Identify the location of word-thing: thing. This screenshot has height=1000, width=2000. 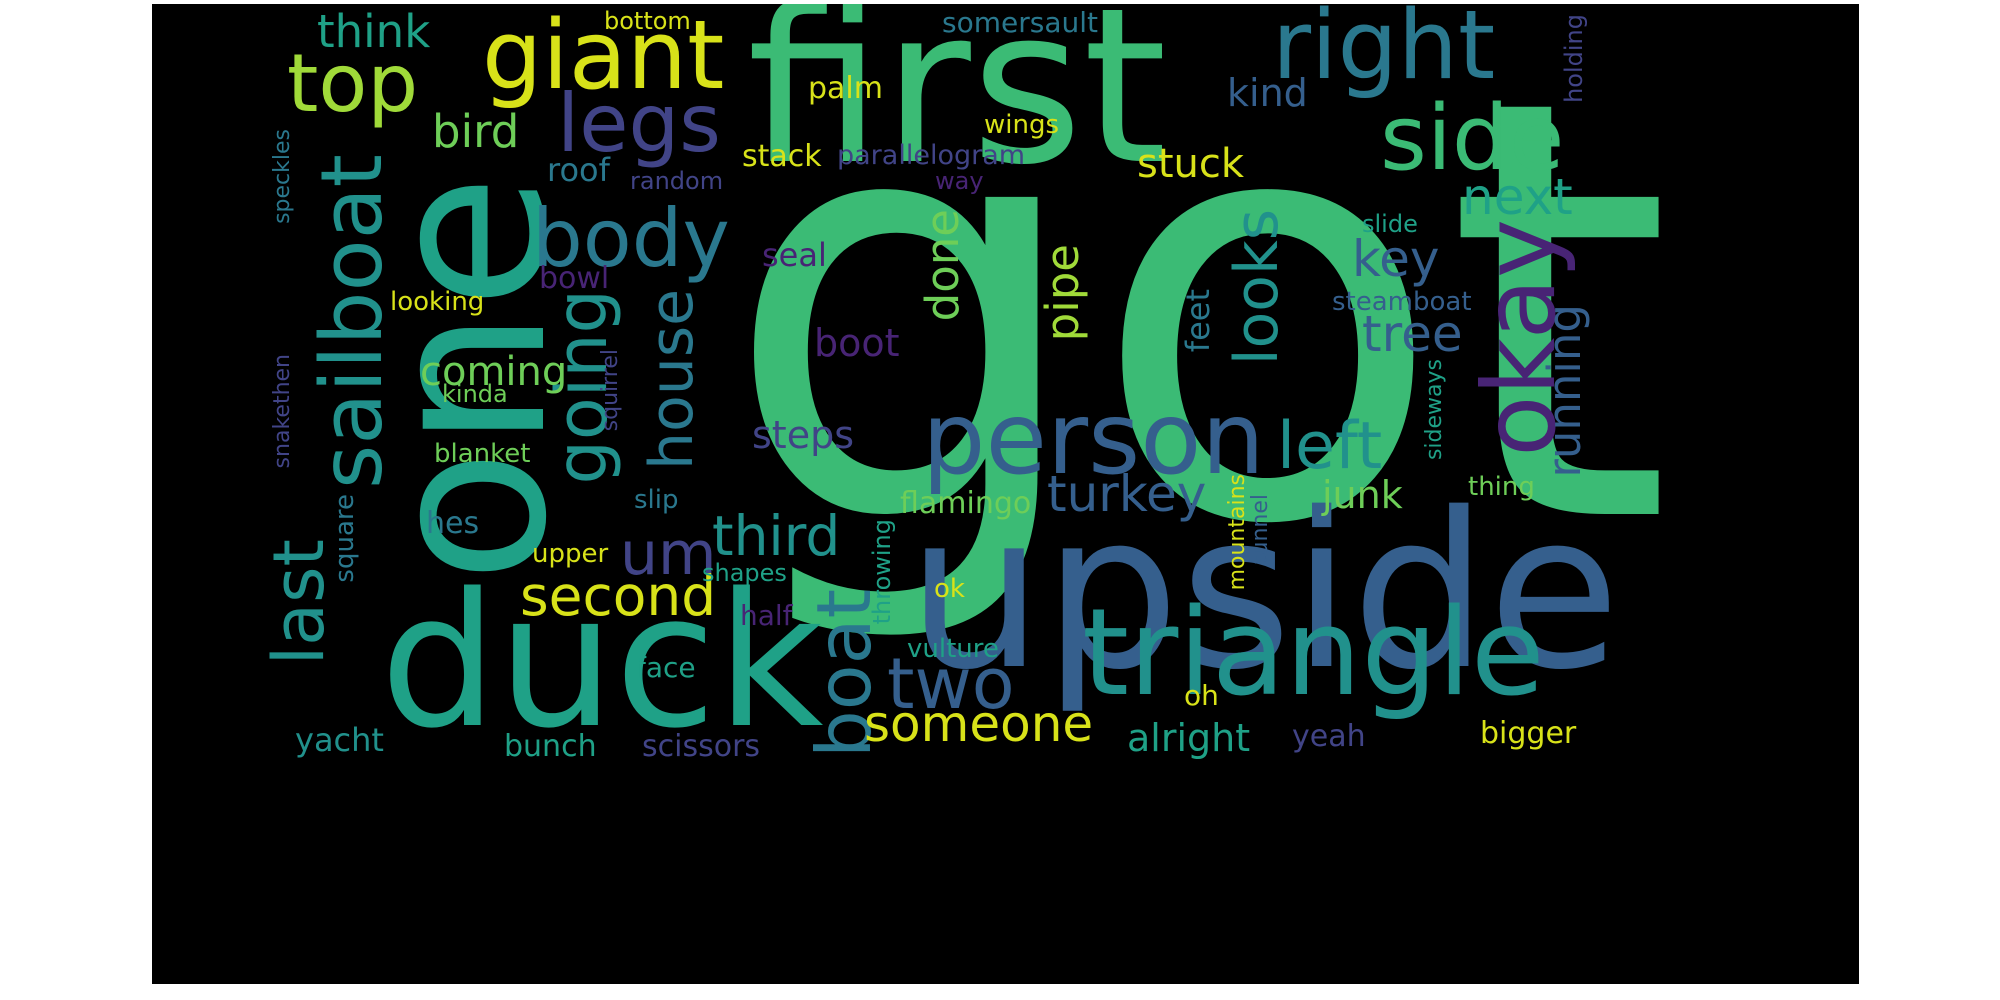
(1501, 487).